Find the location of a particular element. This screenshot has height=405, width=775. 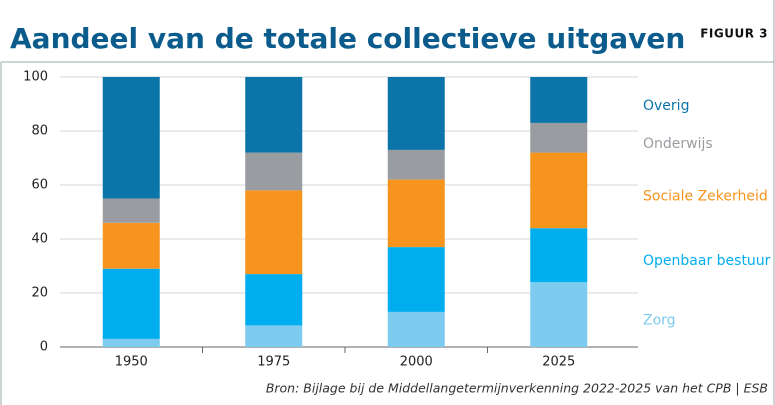

y-tick-label: 20 is located at coordinates (39, 293).